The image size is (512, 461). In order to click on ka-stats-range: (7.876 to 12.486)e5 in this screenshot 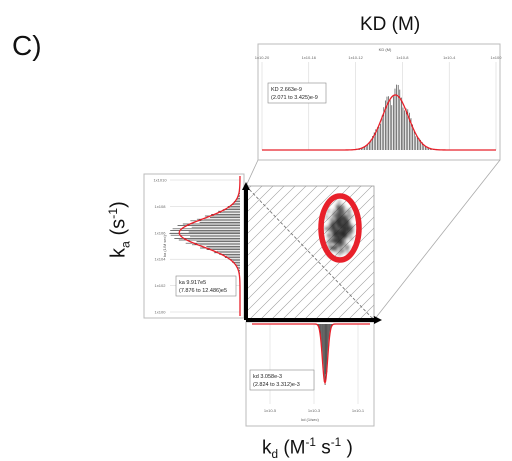, I will do `click(203, 291)`.